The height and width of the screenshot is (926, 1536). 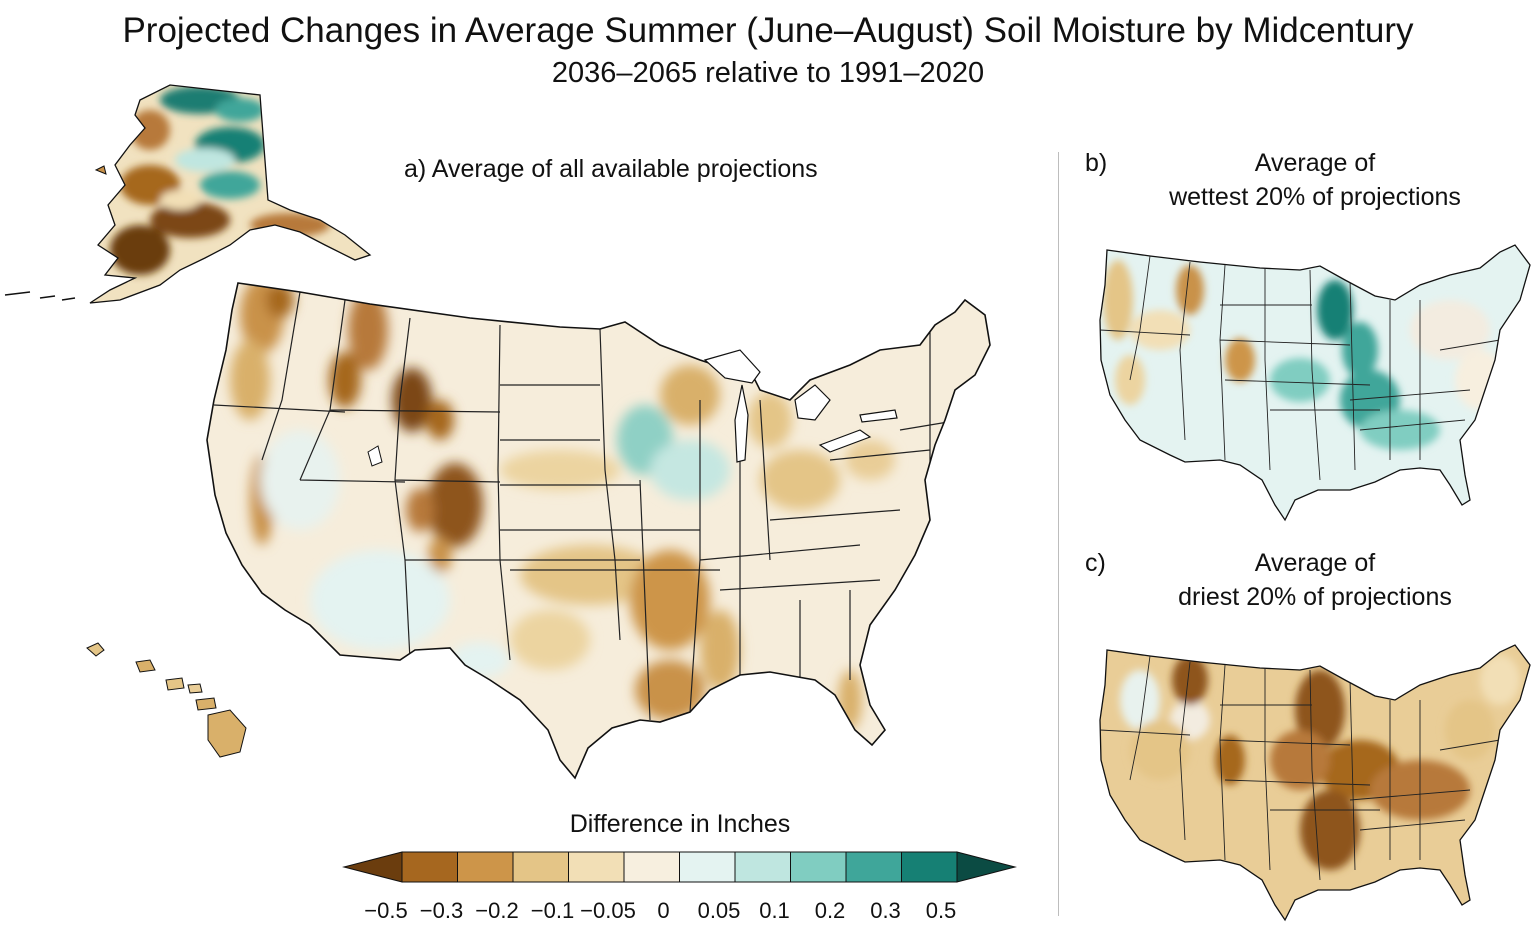 What do you see at coordinates (719, 910) in the screenshot?
I see `colorbar-tick-label: 0.05` at bounding box center [719, 910].